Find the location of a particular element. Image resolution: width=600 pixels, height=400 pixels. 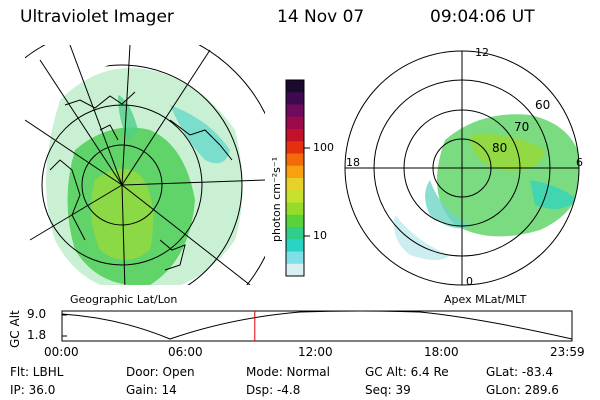

mlt-label-top: 12 is located at coordinates (482, 52).